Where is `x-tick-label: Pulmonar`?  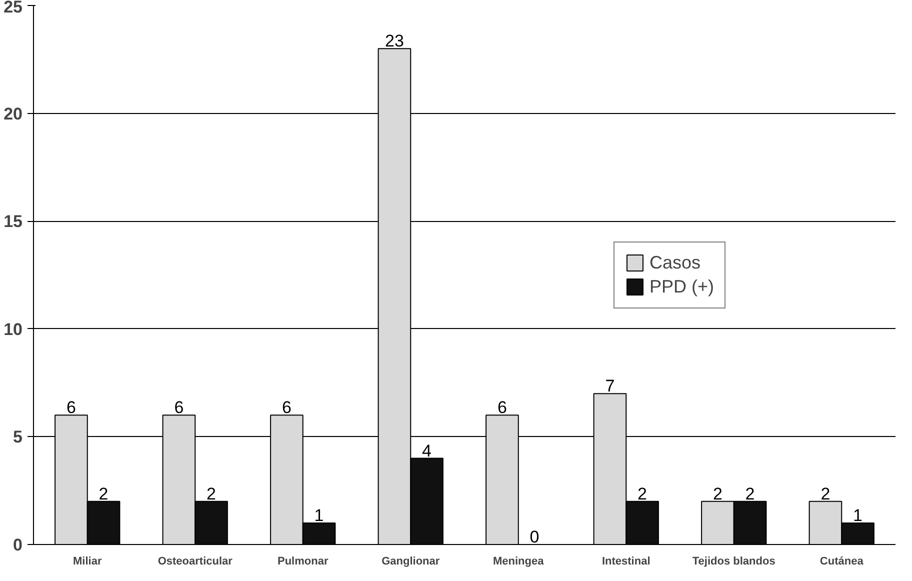 x-tick-label: Pulmonar is located at coordinates (303, 562).